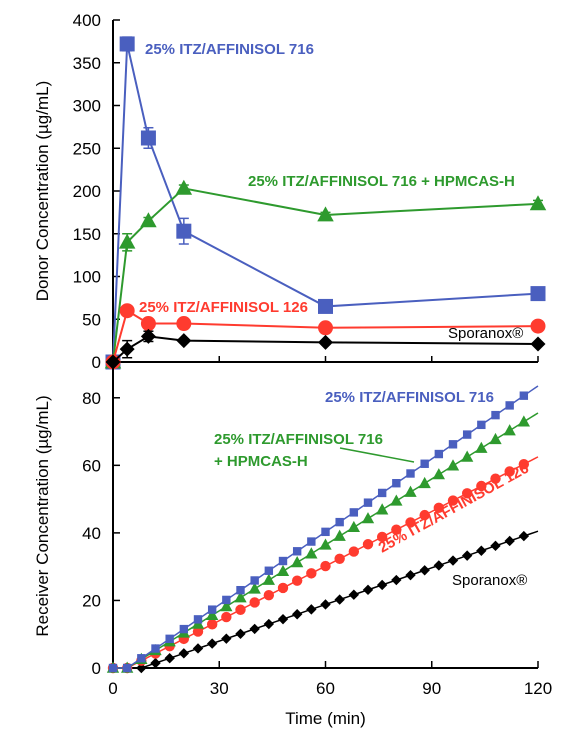  Describe the element at coordinates (87, 277) in the screenshot. I see `y-tick-label: 100` at that location.